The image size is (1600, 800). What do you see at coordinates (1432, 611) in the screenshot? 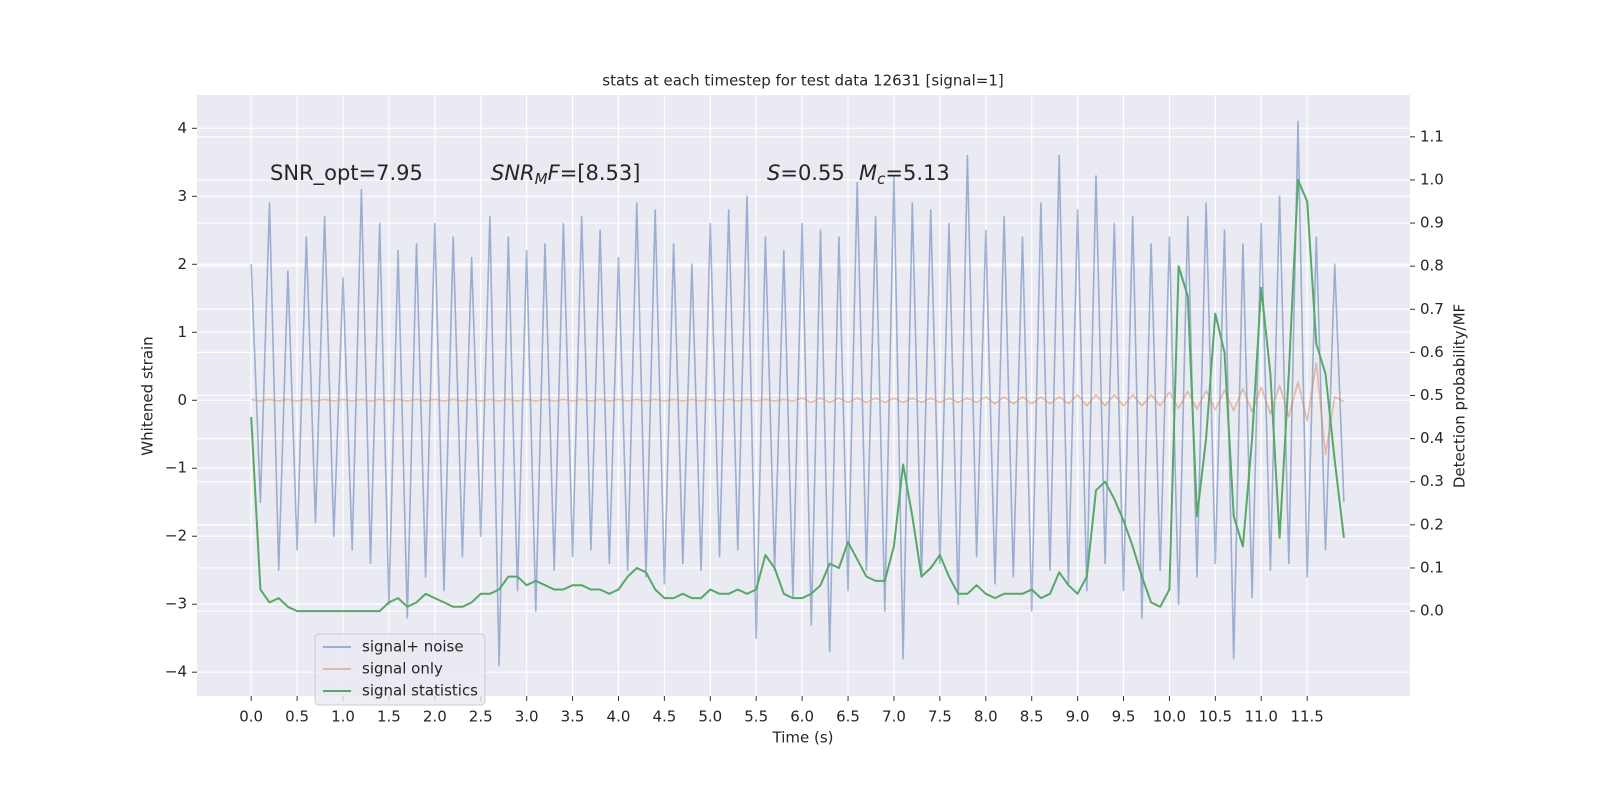
I see `y2-tick-label: 0.0` at bounding box center [1432, 611].